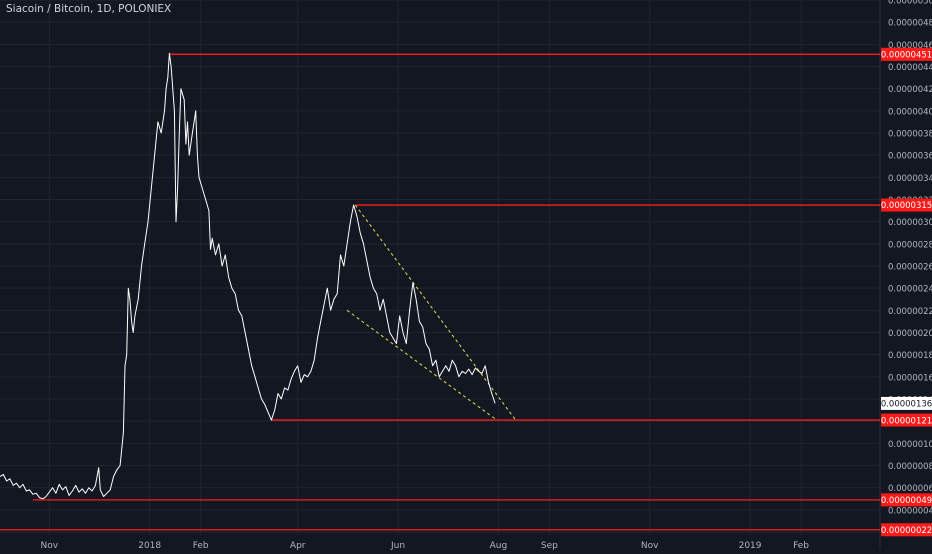 The image size is (932, 554). Describe the element at coordinates (397, 545) in the screenshot. I see `x-tick-label: Jun` at that location.